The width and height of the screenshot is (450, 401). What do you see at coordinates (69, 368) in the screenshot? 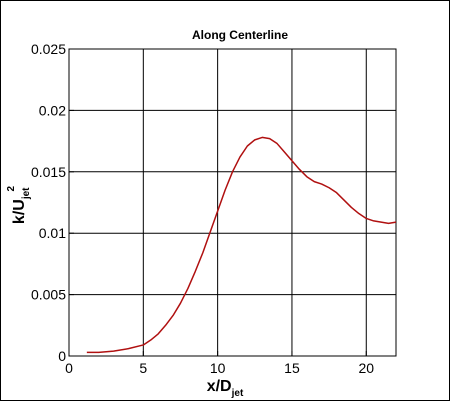
I see `x-tick-label: 0` at bounding box center [69, 368].